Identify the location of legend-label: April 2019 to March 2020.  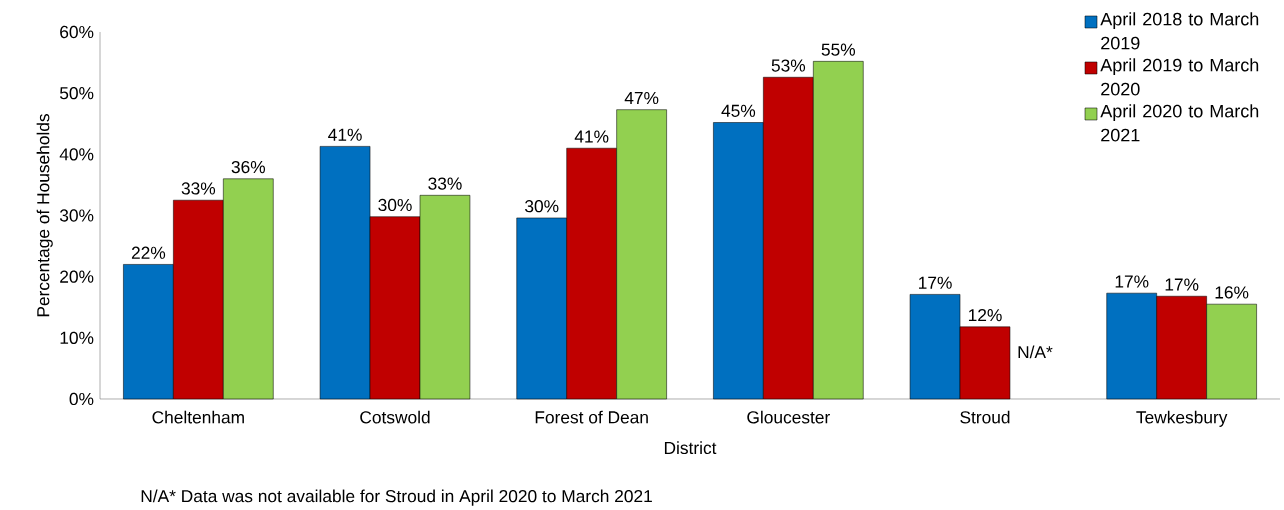
(1179, 77).